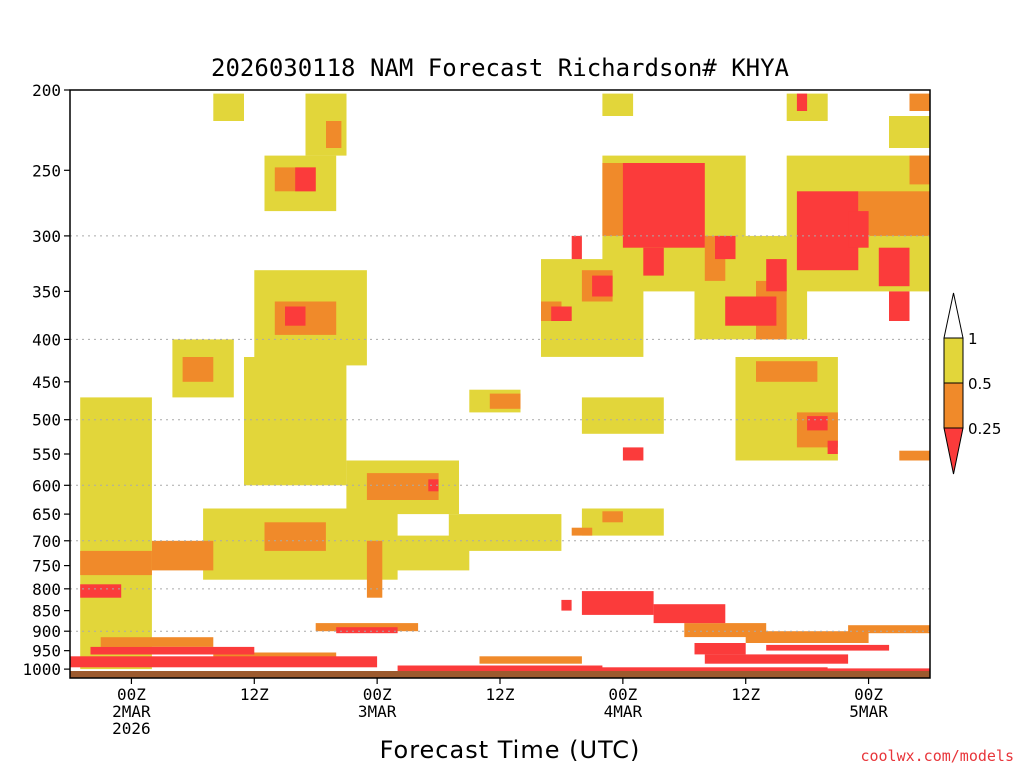 The height and width of the screenshot is (768, 1024). I want to click on y-tick-label: 750, so click(46, 566).